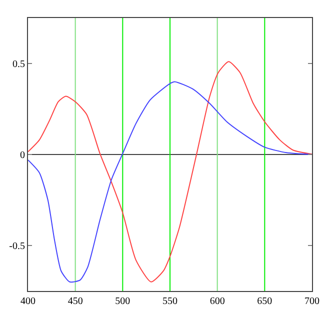 This screenshot has height=320, width=333. I want to click on x-tick-label: 450, so click(75, 301).